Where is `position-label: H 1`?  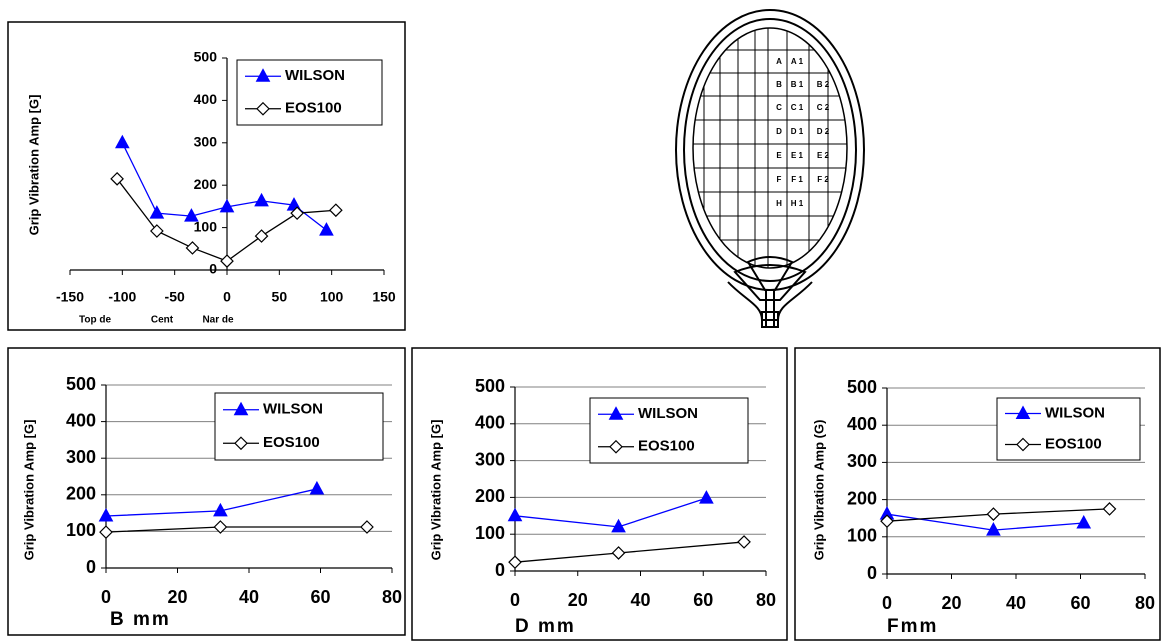 position-label: H 1 is located at coordinates (797, 203).